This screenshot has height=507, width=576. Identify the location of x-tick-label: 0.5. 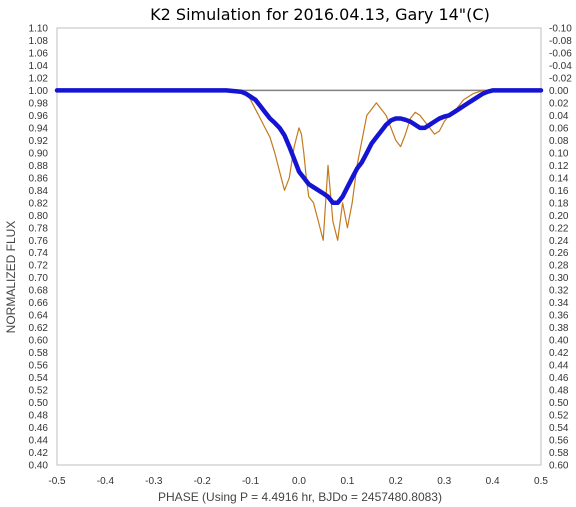
(541, 481).